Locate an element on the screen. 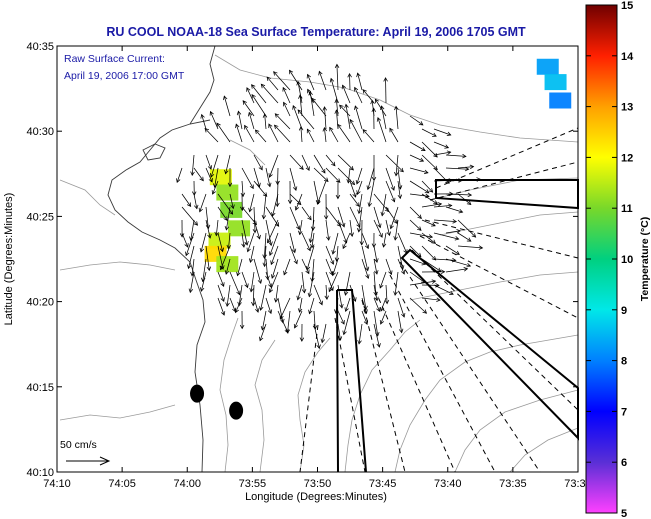 The image size is (651, 519). colorbar-tick-label: 7 is located at coordinates (624, 412).